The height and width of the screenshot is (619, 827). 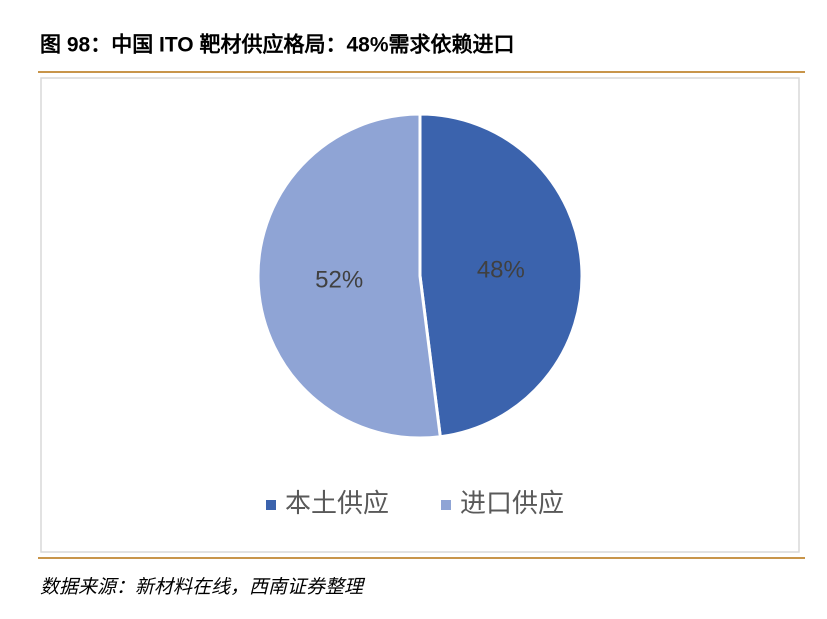 I want to click on source-note: 数据来源：新材料在线，西南证券整理, so click(x=203, y=587).